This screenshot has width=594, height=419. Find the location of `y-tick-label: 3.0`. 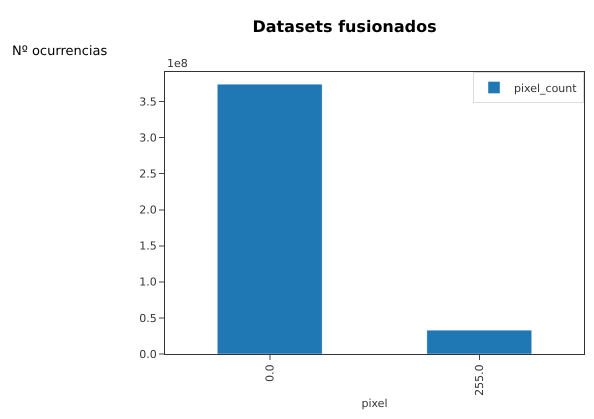

y-tick-label: 3.0 is located at coordinates (148, 137).